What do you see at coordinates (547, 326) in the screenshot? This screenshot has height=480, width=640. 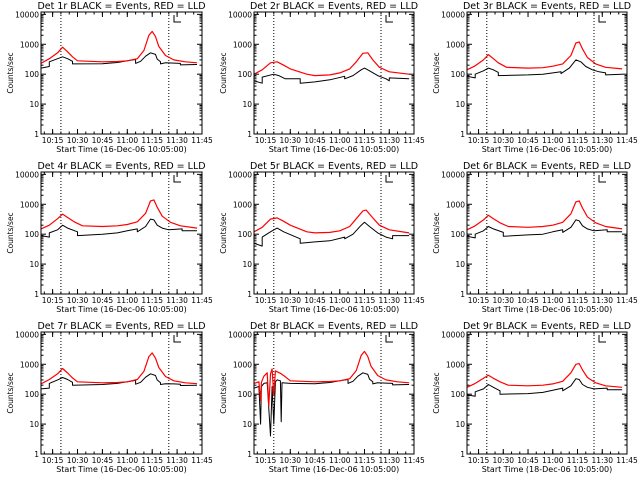 I see `panel-title: Det 9r BLACK = Events, RED = LLD` at bounding box center [547, 326].